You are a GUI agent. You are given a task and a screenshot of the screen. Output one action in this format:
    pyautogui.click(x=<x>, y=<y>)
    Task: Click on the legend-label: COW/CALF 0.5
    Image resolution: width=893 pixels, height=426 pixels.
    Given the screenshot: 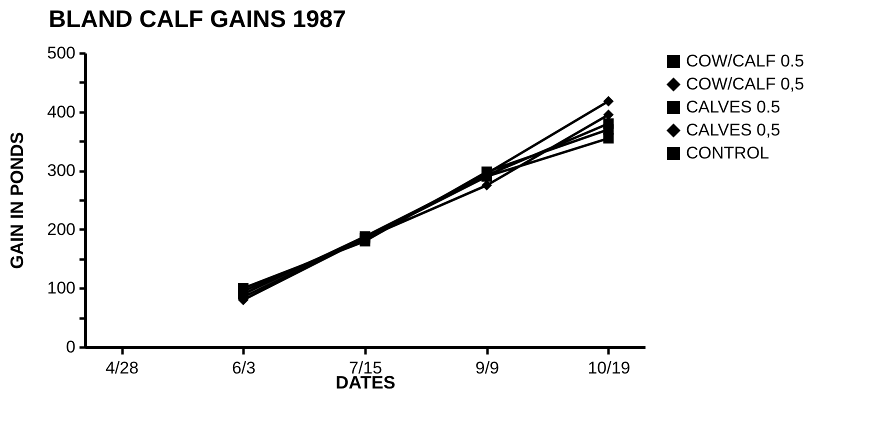 What is the action you would take?
    pyautogui.click(x=745, y=61)
    